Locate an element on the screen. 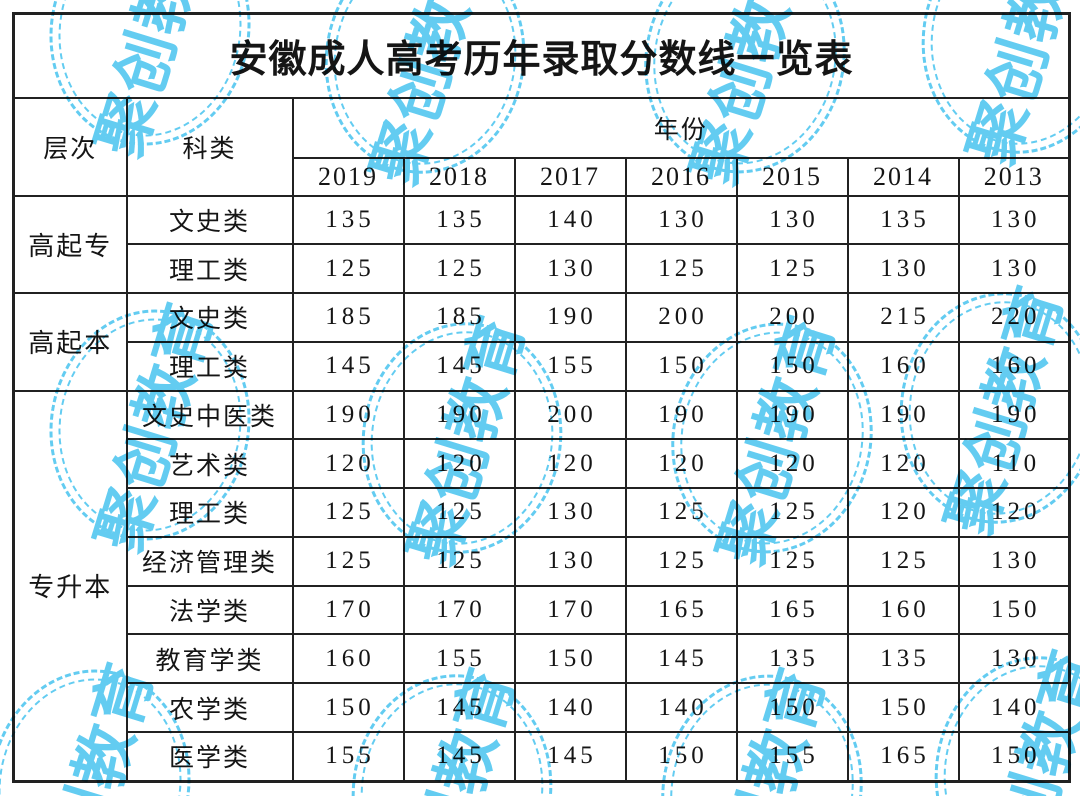 This screenshot has width=1080, height=796. category-cell: 文史中医类 is located at coordinates (209, 415).